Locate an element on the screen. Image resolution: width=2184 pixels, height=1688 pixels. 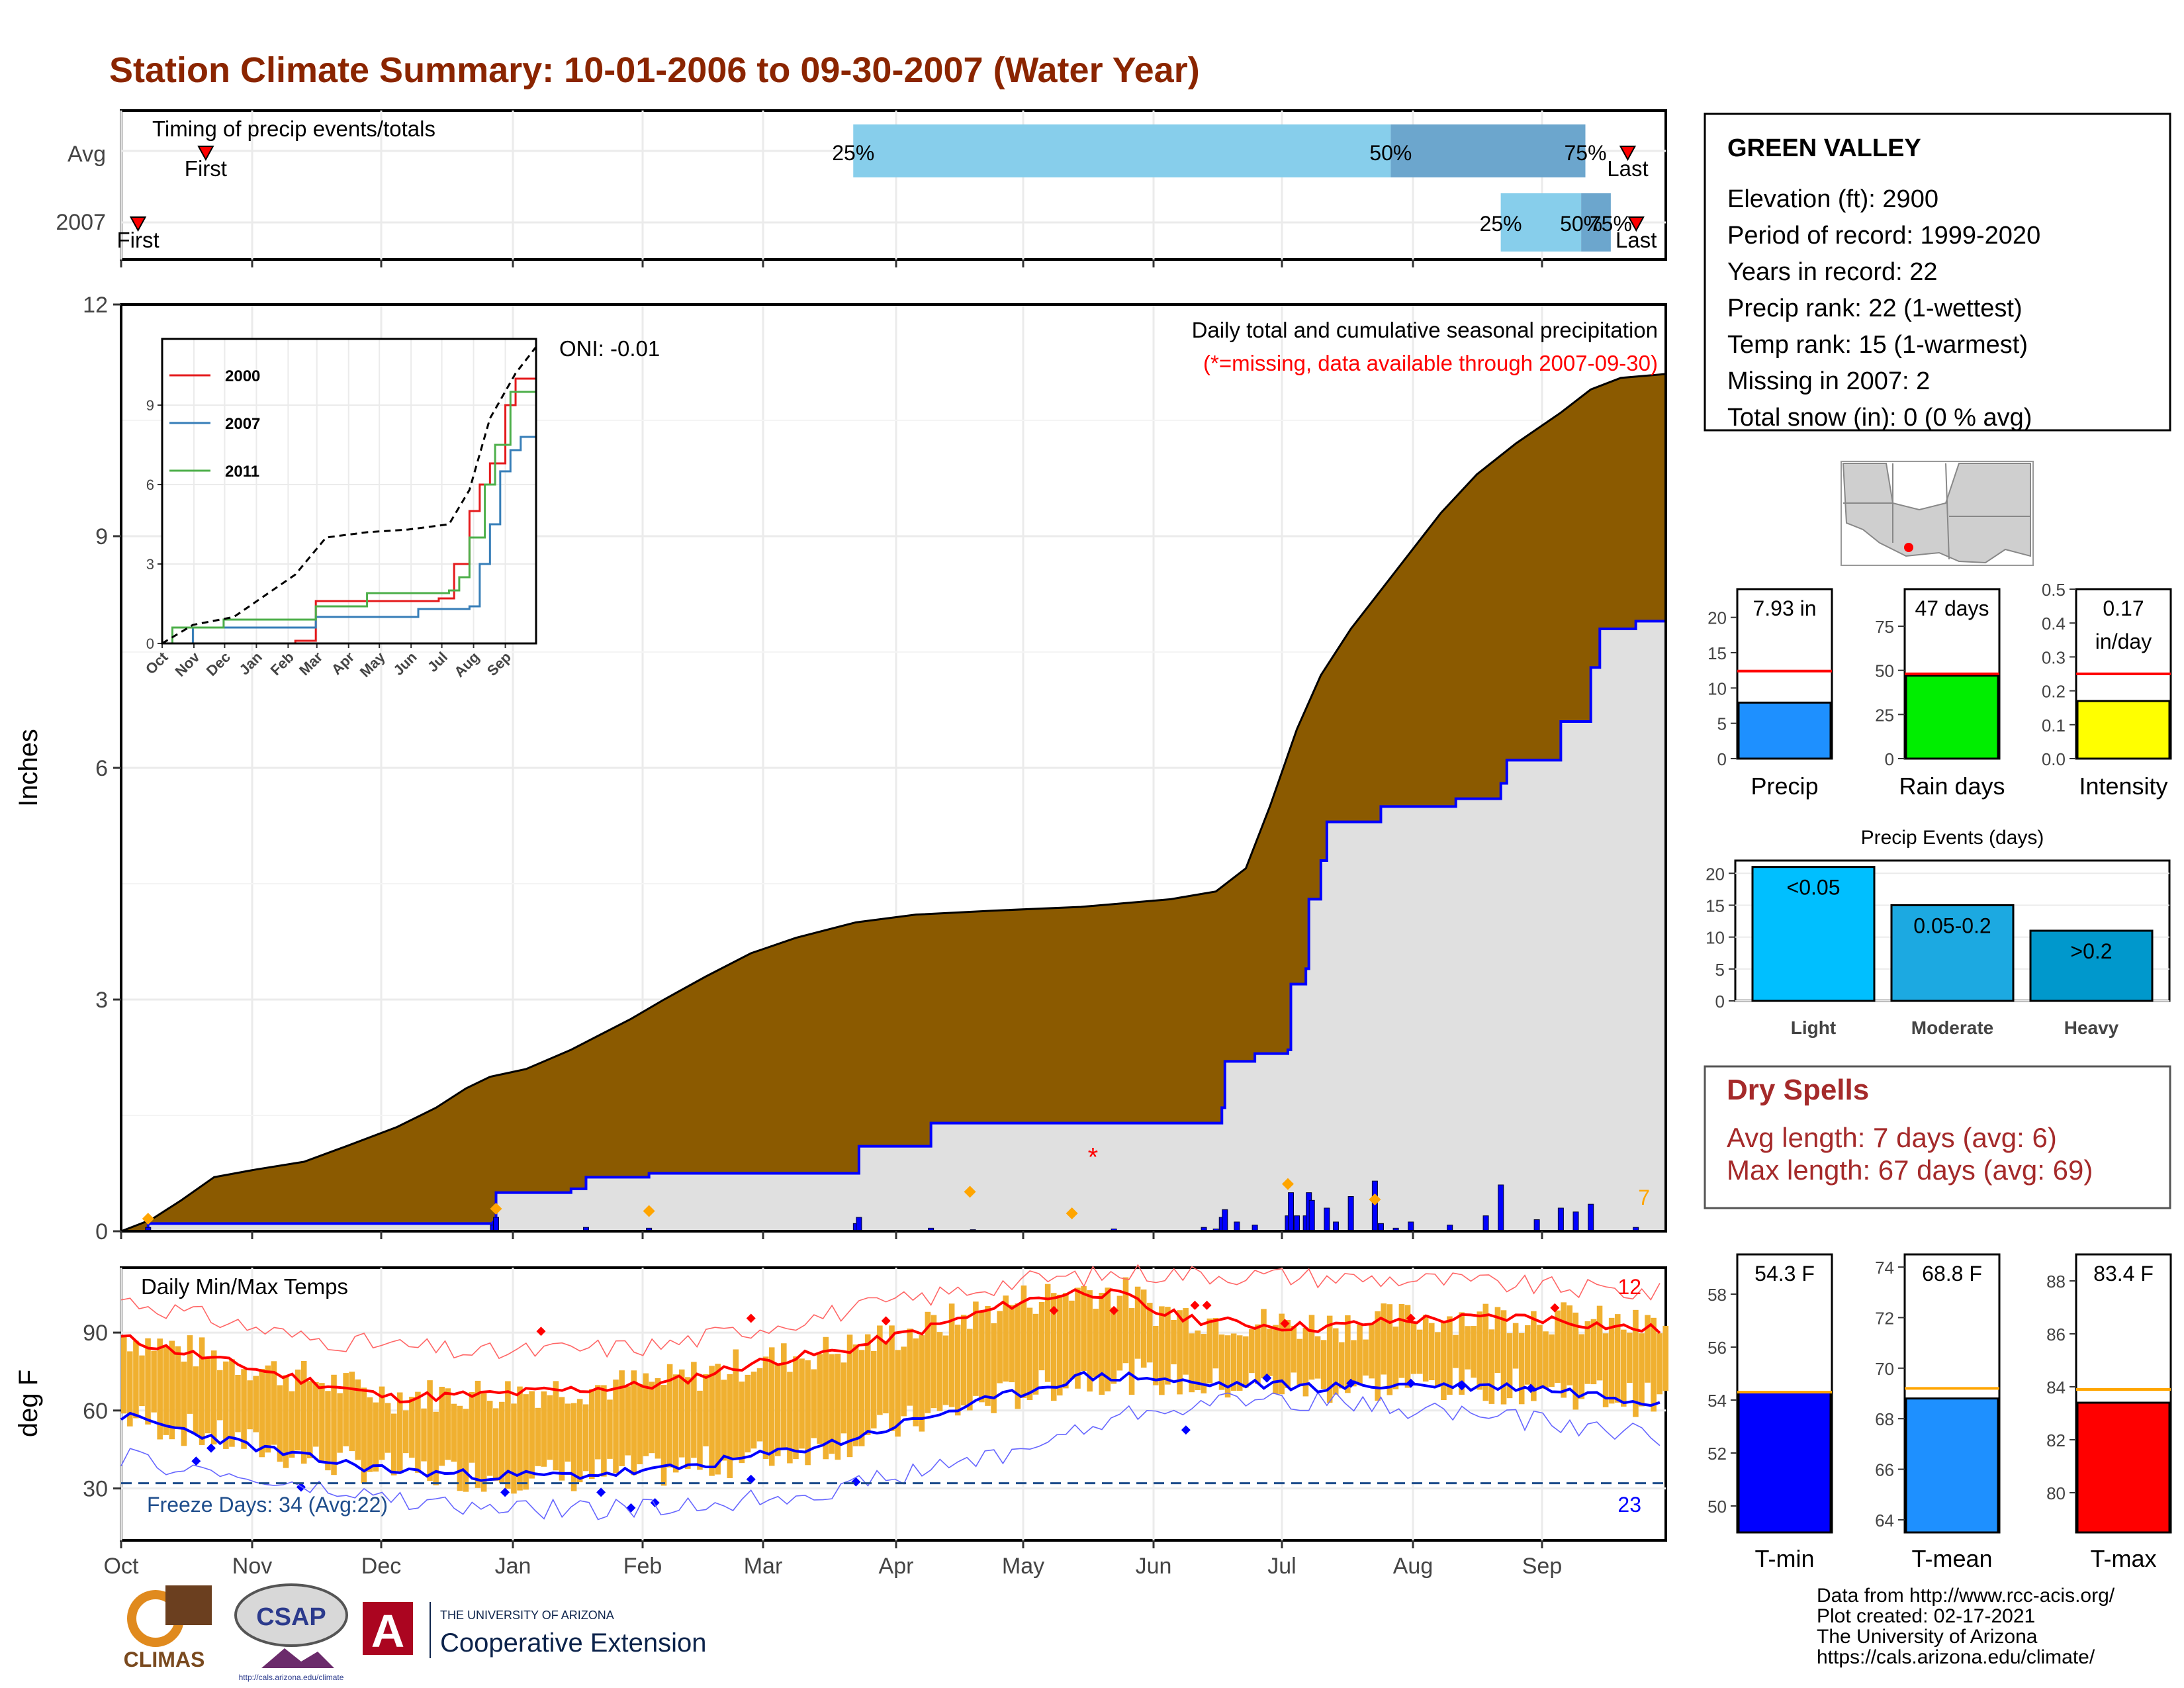
temp-ylabel: deg F is located at coordinates (28, 1403).